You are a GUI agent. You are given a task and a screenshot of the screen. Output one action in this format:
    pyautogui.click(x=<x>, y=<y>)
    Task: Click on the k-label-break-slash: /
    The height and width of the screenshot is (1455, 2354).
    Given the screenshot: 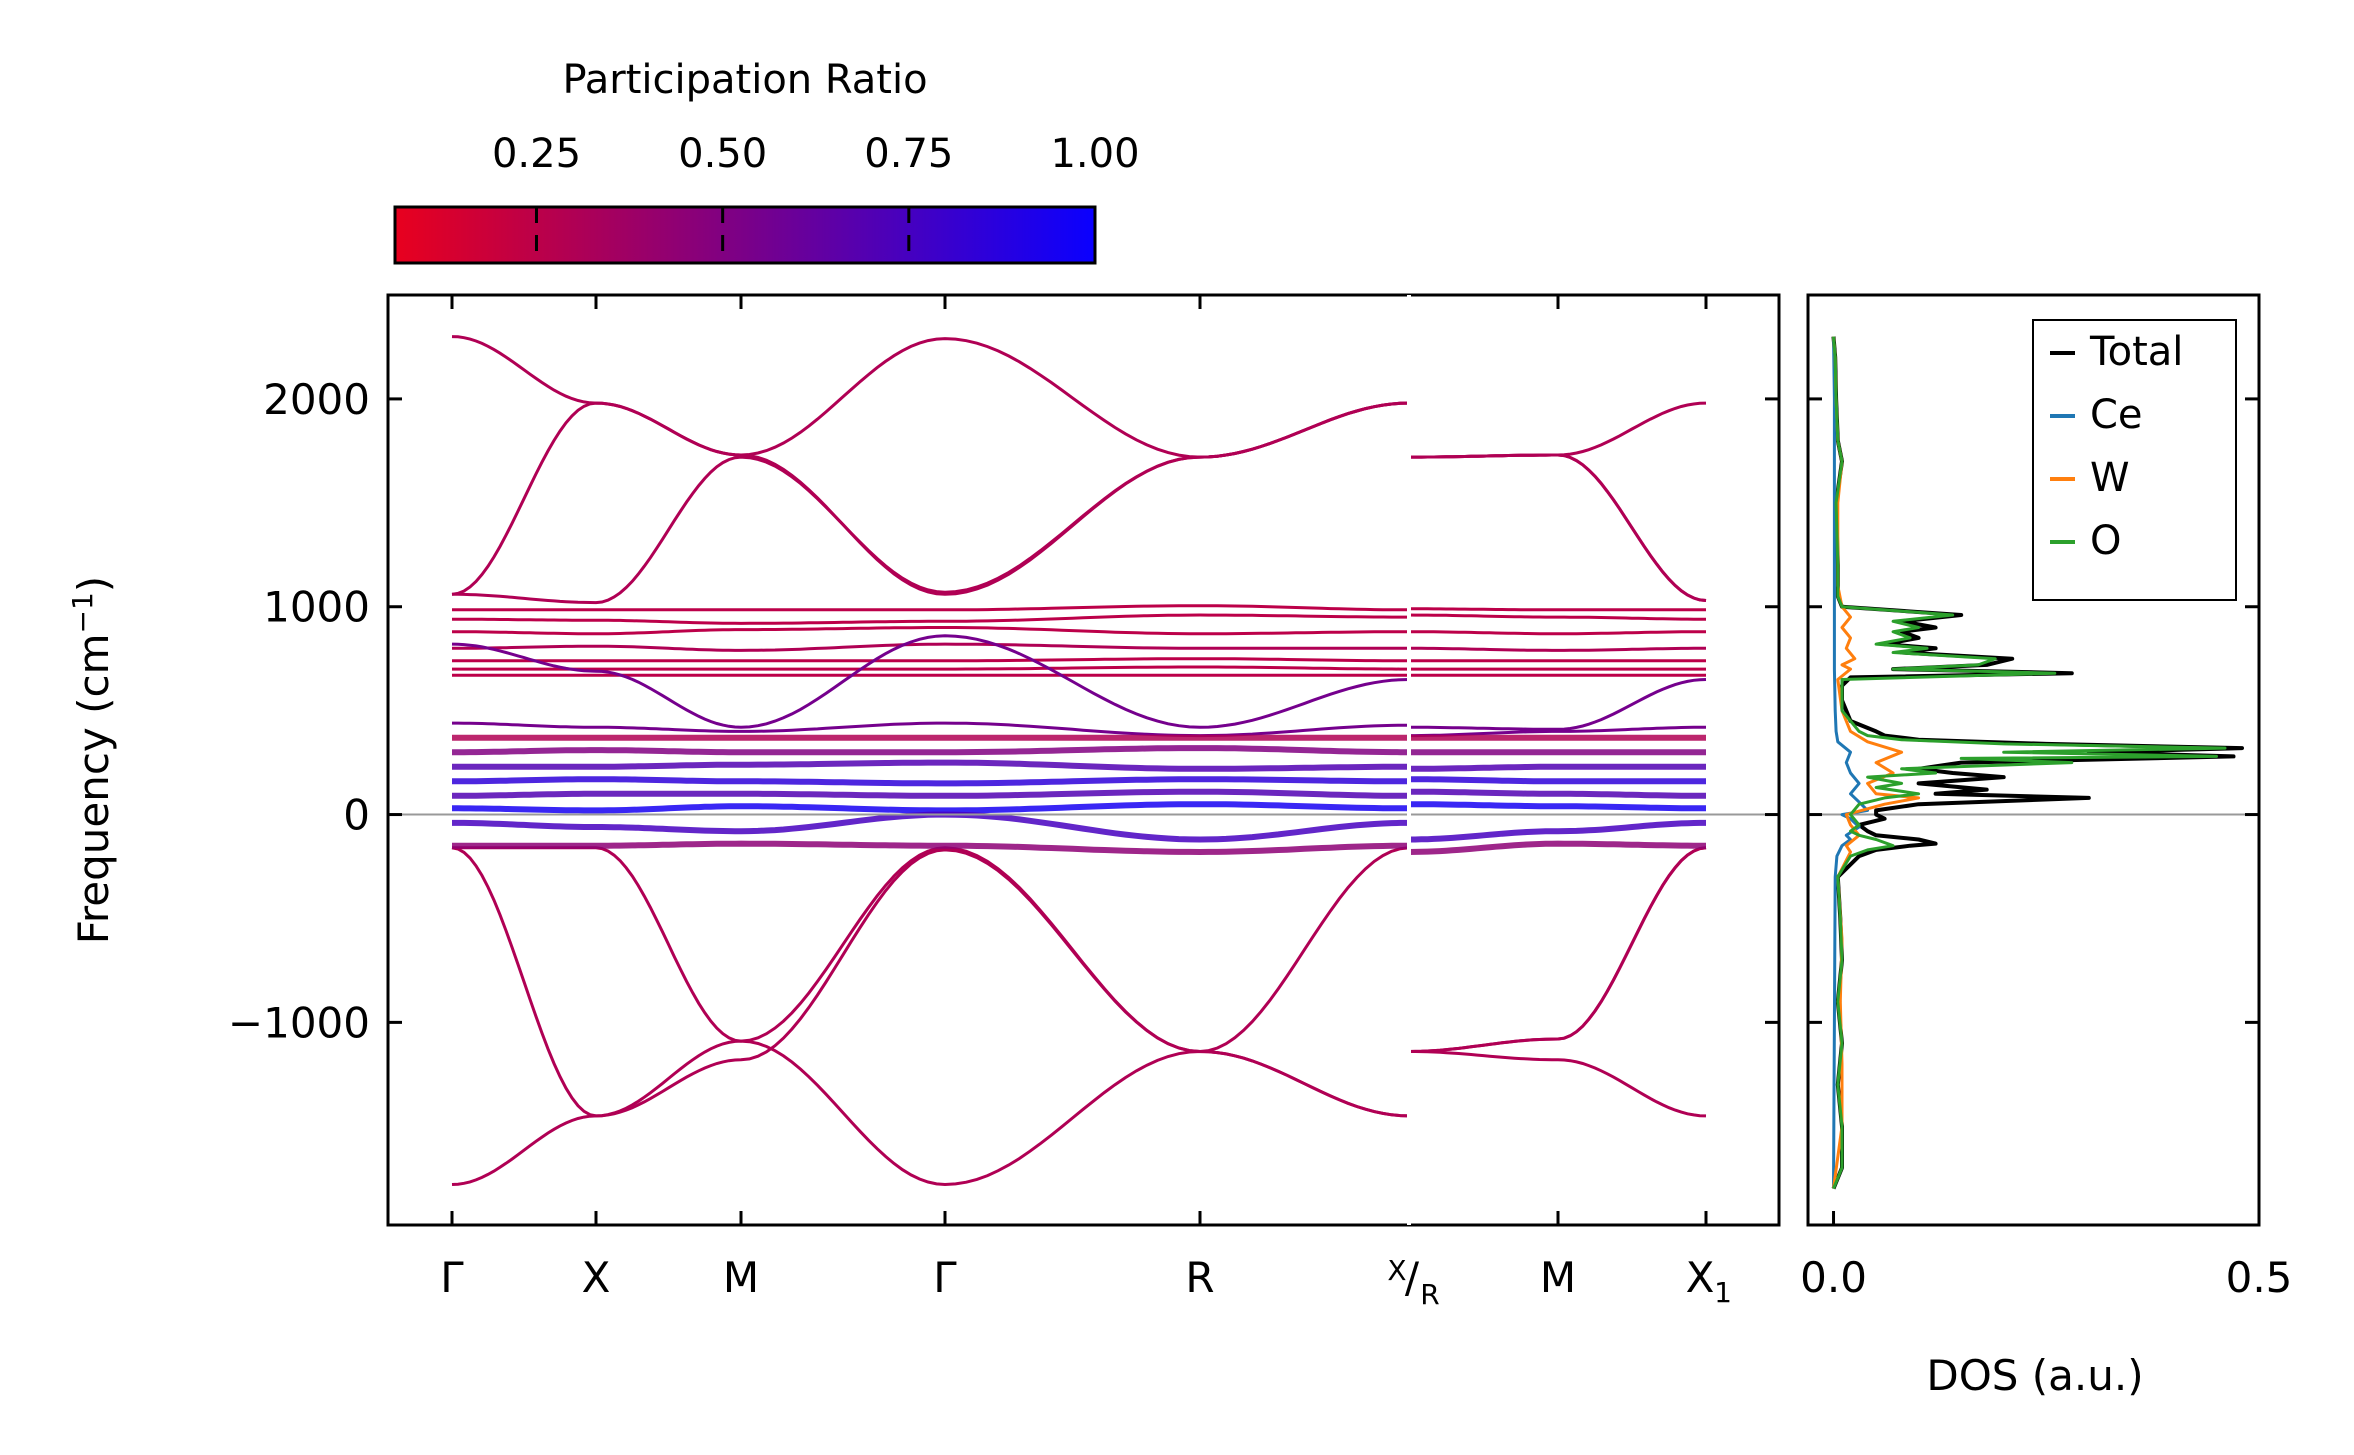 What is the action you would take?
    pyautogui.click(x=1412, y=1277)
    